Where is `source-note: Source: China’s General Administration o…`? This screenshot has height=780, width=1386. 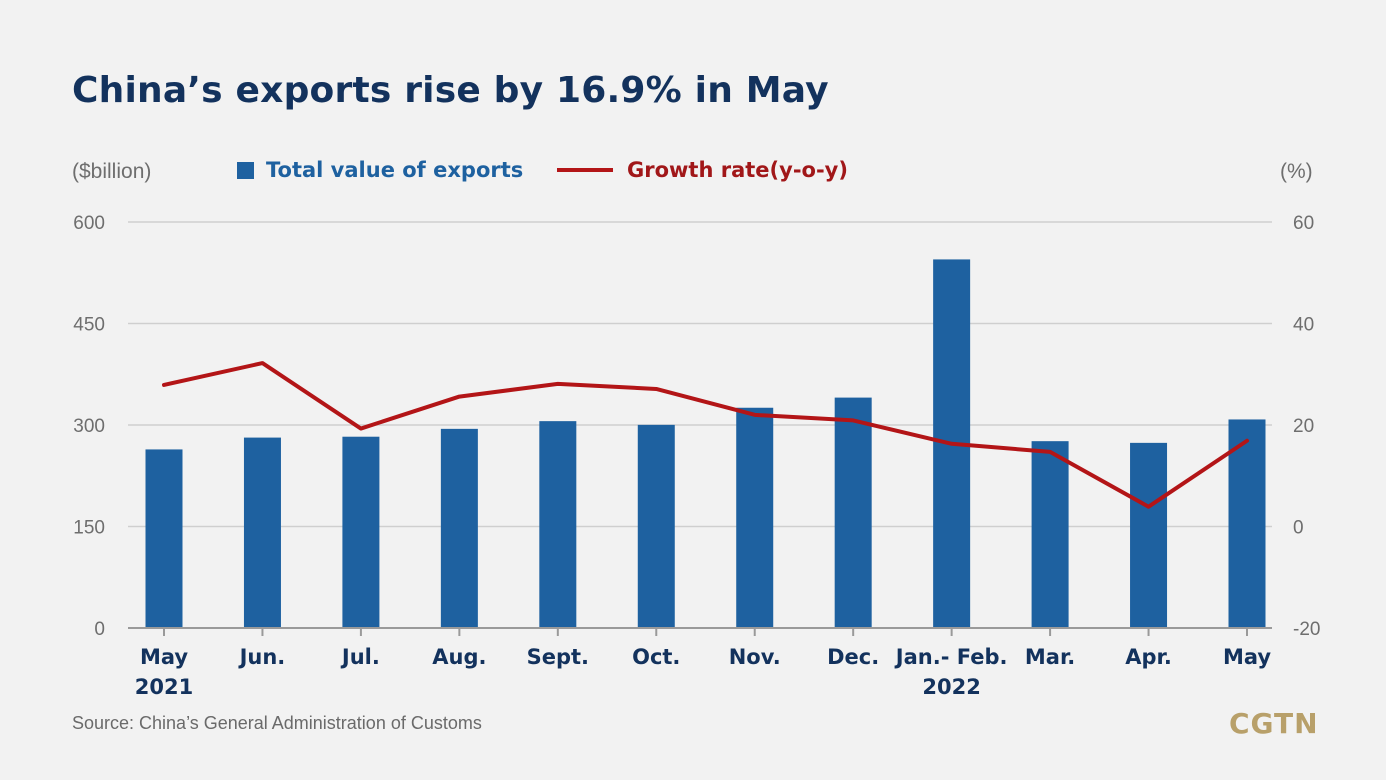
source-note: Source: China’s General Administration o… is located at coordinates (277, 723).